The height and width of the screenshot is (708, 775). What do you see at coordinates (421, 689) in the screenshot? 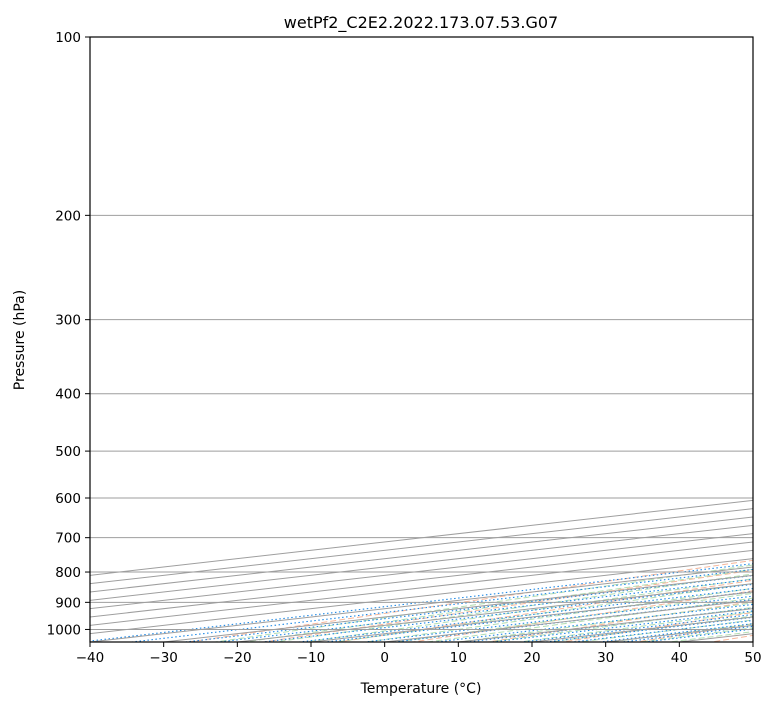
I see `x-axis-label: Temperature (°C)` at bounding box center [421, 689].